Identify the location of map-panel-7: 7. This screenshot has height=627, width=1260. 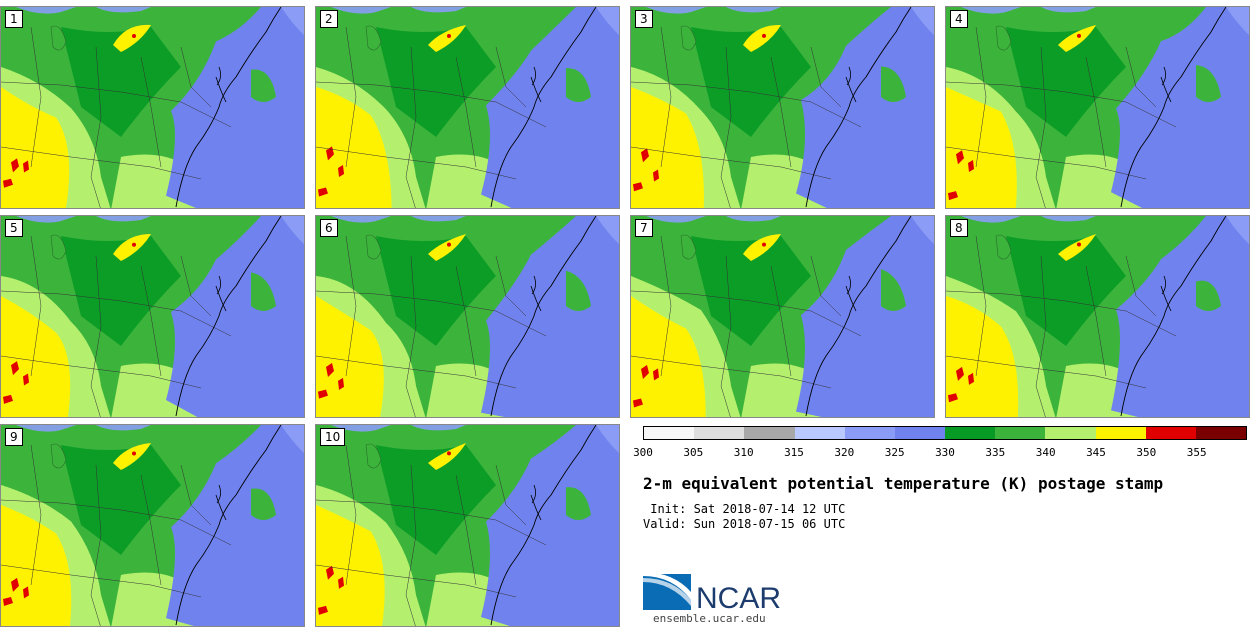
(782, 316).